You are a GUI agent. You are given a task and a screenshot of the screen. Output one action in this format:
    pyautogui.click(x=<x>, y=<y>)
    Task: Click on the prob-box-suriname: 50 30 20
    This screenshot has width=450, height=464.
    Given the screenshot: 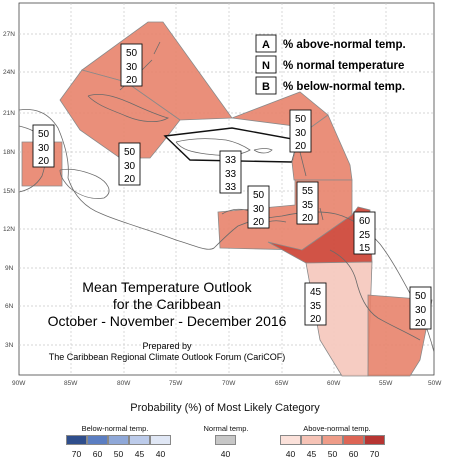 What is the action you would take?
    pyautogui.click(x=420, y=308)
    